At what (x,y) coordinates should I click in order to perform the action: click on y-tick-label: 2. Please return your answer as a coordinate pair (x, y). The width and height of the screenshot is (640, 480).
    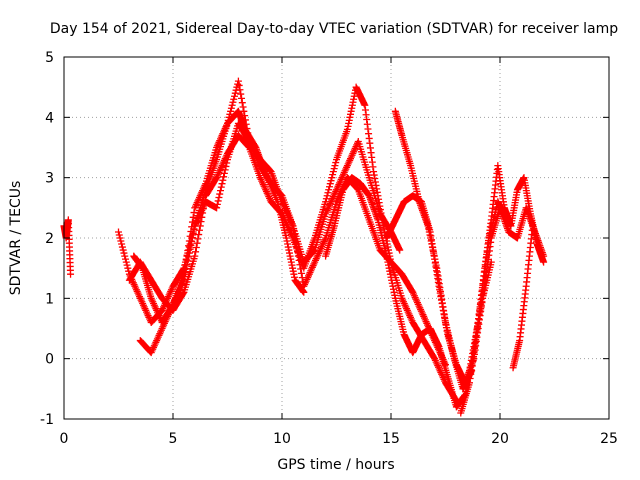
    Looking at the image, I should click on (49, 239).